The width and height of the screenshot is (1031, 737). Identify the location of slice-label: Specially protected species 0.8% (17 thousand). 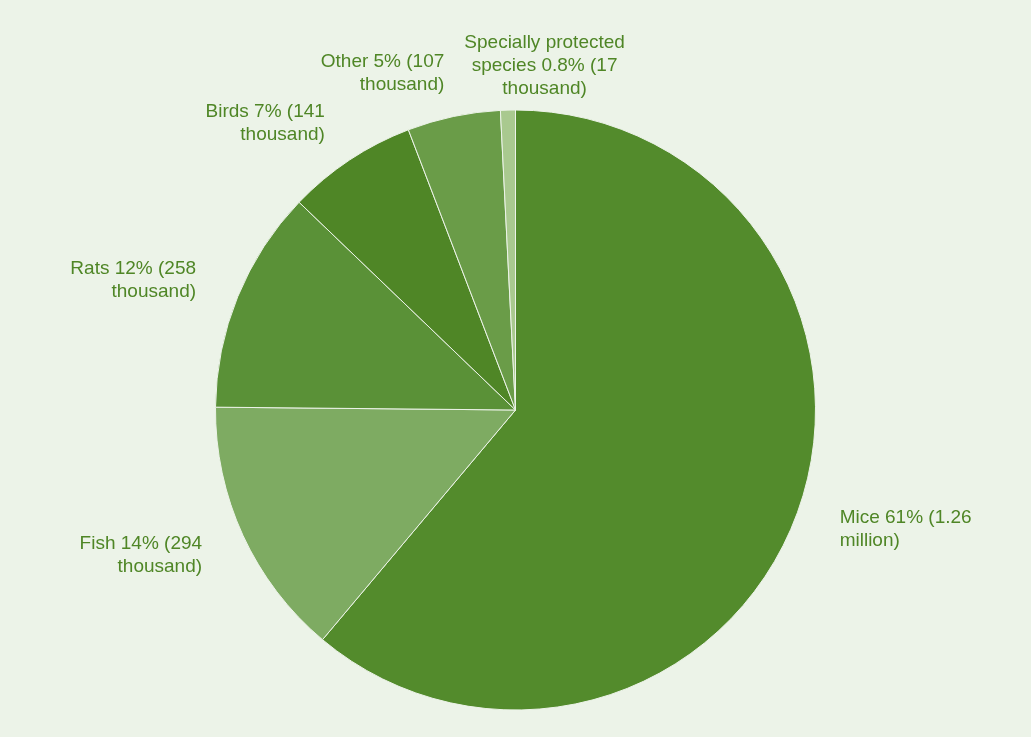
(544, 65).